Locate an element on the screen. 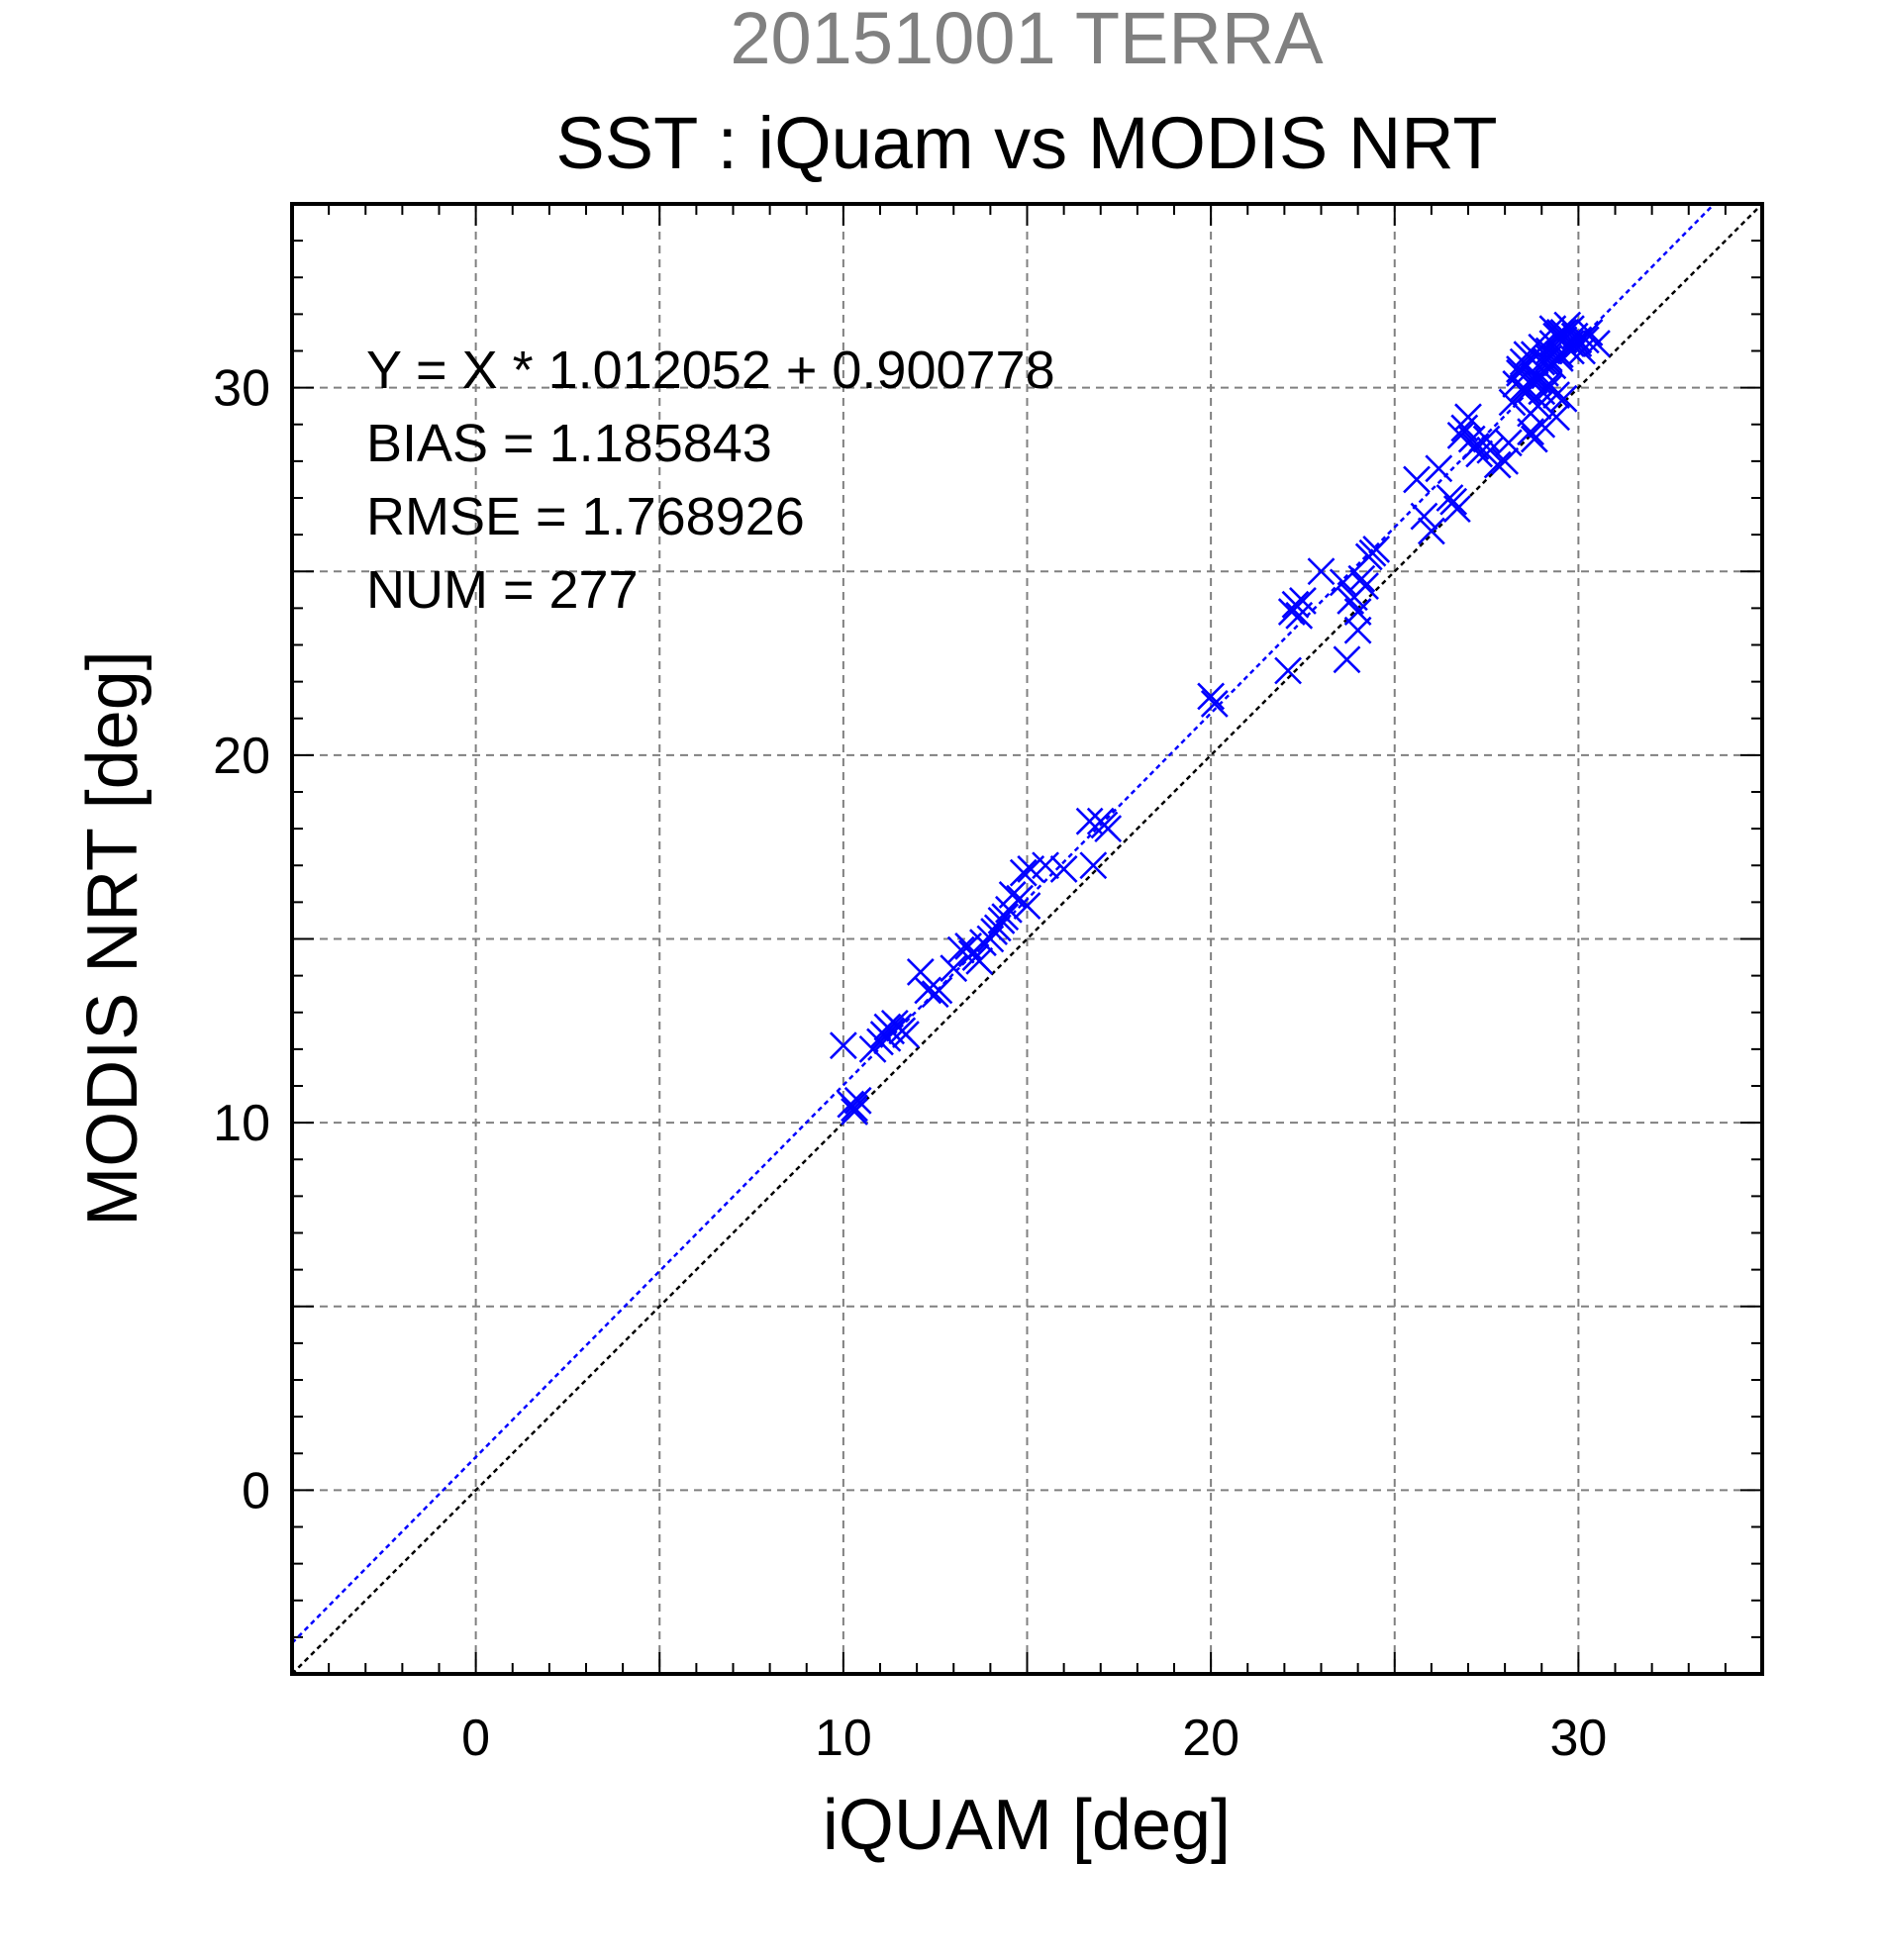 The height and width of the screenshot is (1960, 1881). x-tick-label: 20 is located at coordinates (1210, 1738).